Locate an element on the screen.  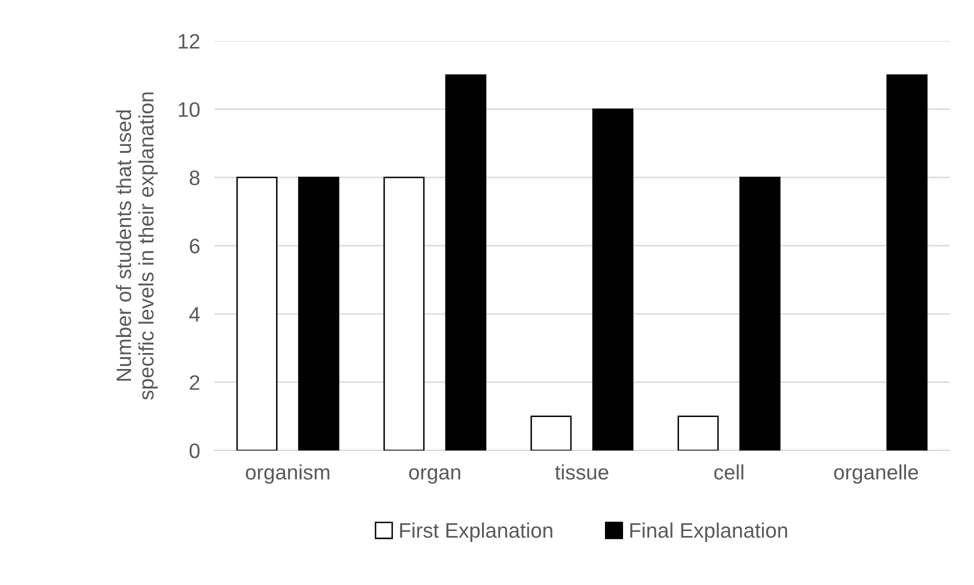
x-tick-label: organ is located at coordinates (434, 476).